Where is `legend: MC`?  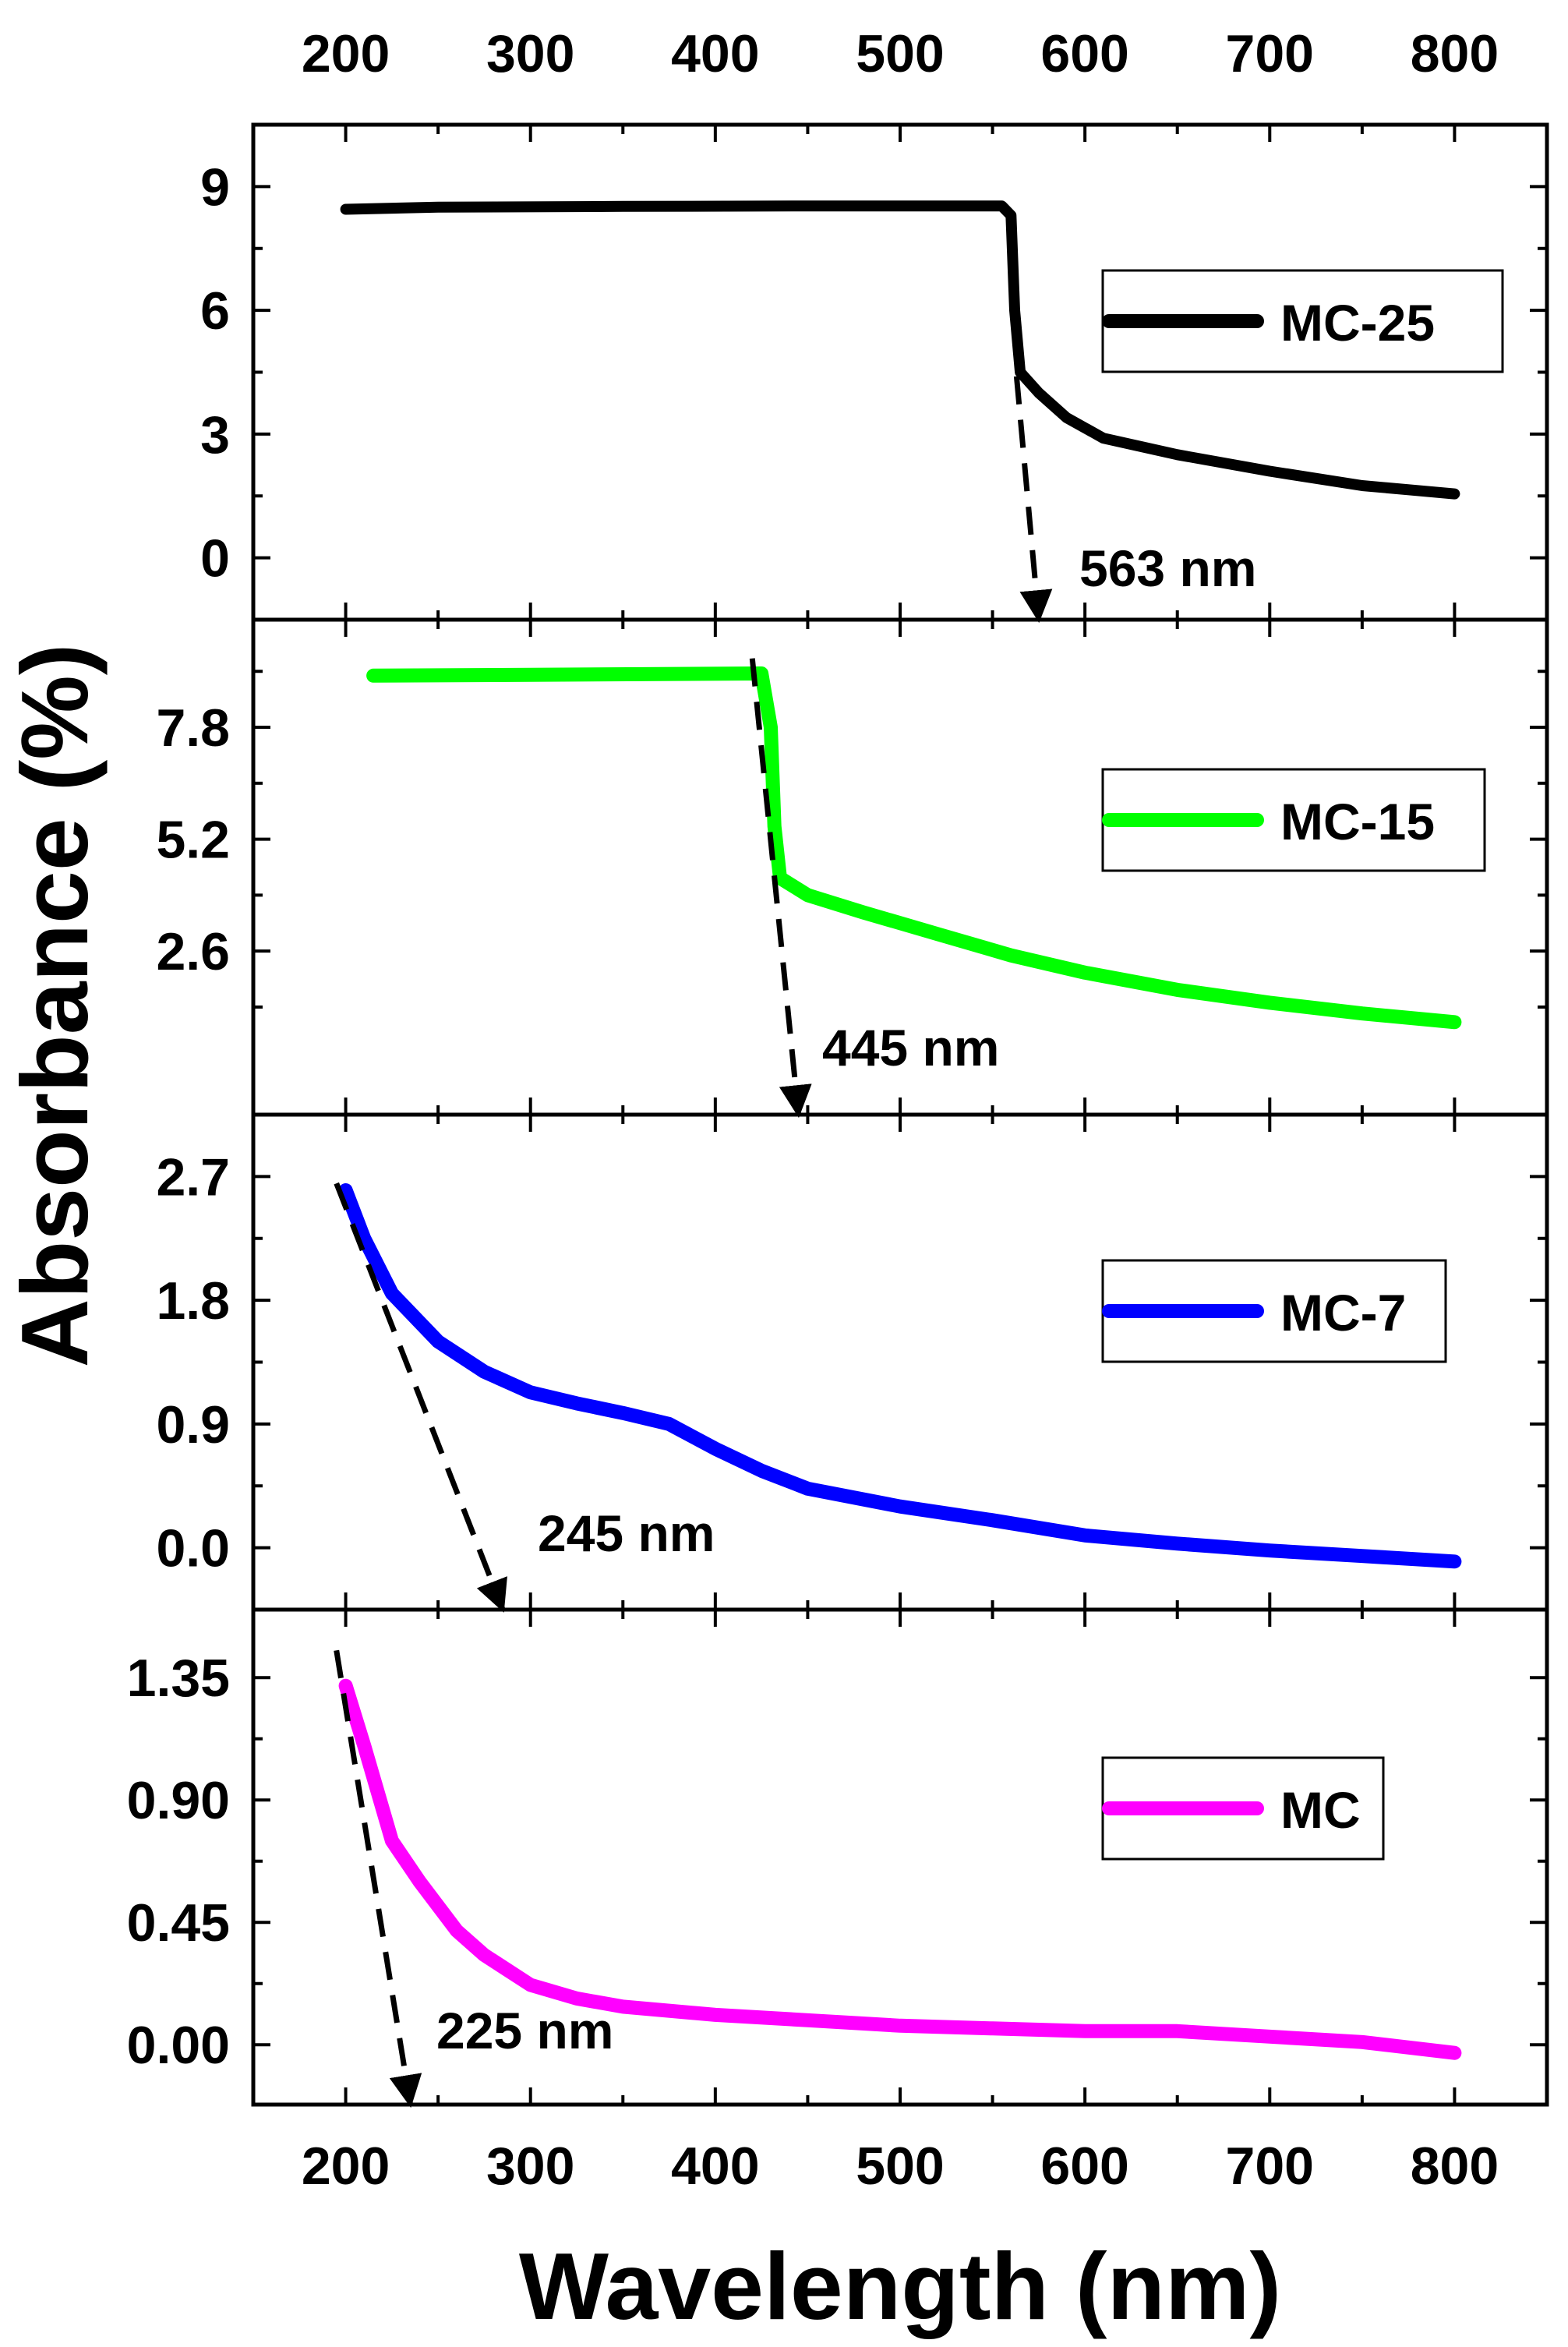 legend: MC is located at coordinates (1243, 1808).